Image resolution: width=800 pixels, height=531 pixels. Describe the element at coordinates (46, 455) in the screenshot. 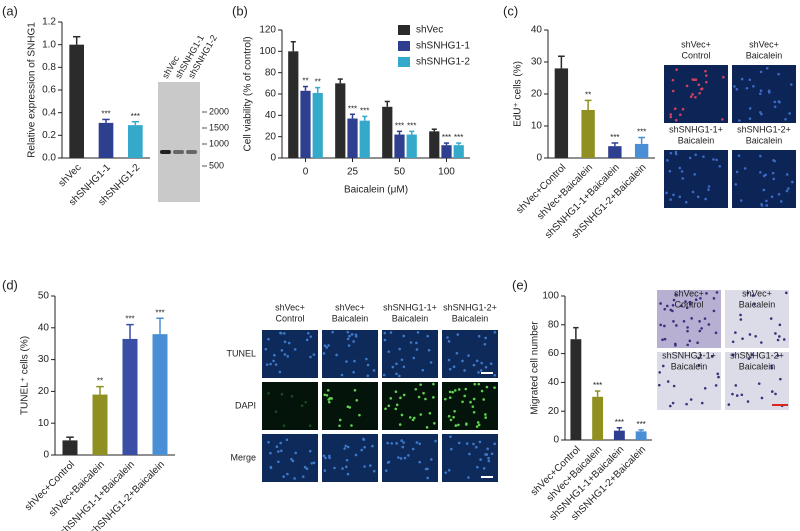

I see `y-tick-label: 0` at that location.